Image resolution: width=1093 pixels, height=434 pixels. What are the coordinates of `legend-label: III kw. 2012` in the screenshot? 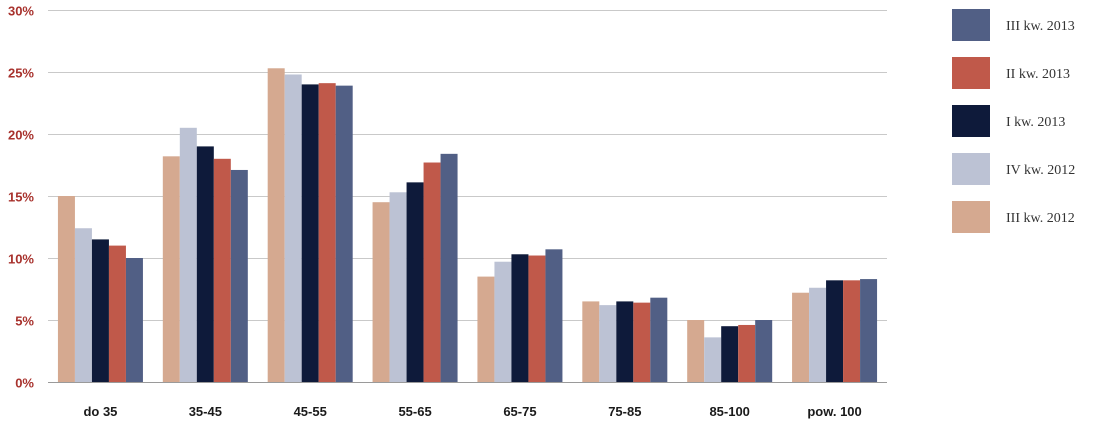 It's located at (1040, 218).